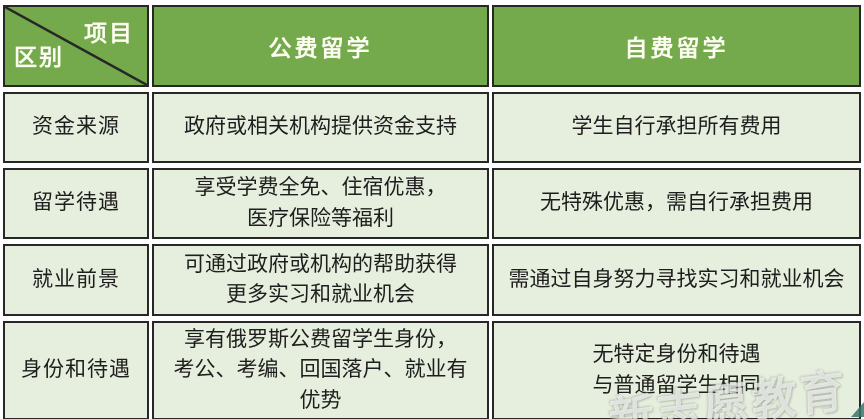 Image resolution: width=864 pixels, height=419 pixels. Describe the element at coordinates (320, 127) in the screenshot. I see `cell-public-funding: 政府或相关机构提供资金支持` at that location.